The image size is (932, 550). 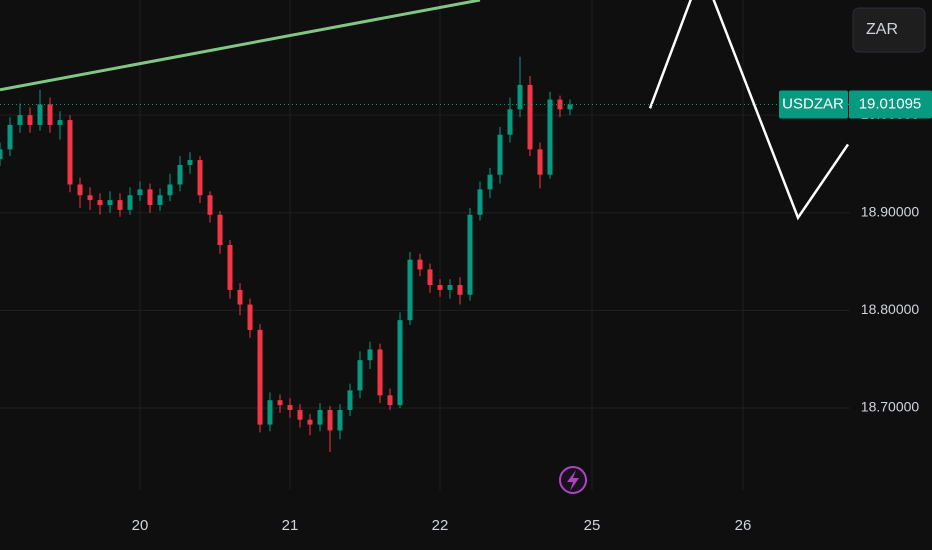 What do you see at coordinates (743, 525) in the screenshot?
I see `x-tick-label: 26` at bounding box center [743, 525].